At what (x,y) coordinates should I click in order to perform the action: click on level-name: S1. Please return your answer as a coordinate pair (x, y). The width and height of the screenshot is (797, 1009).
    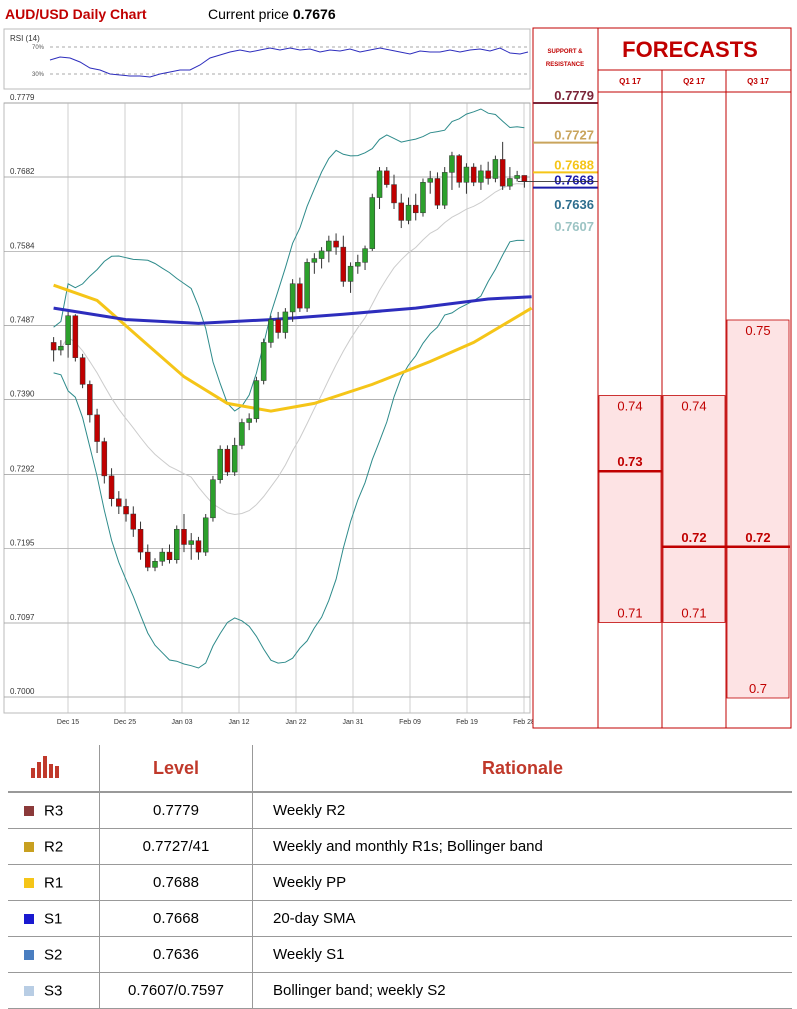
    Looking at the image, I should click on (53, 919).